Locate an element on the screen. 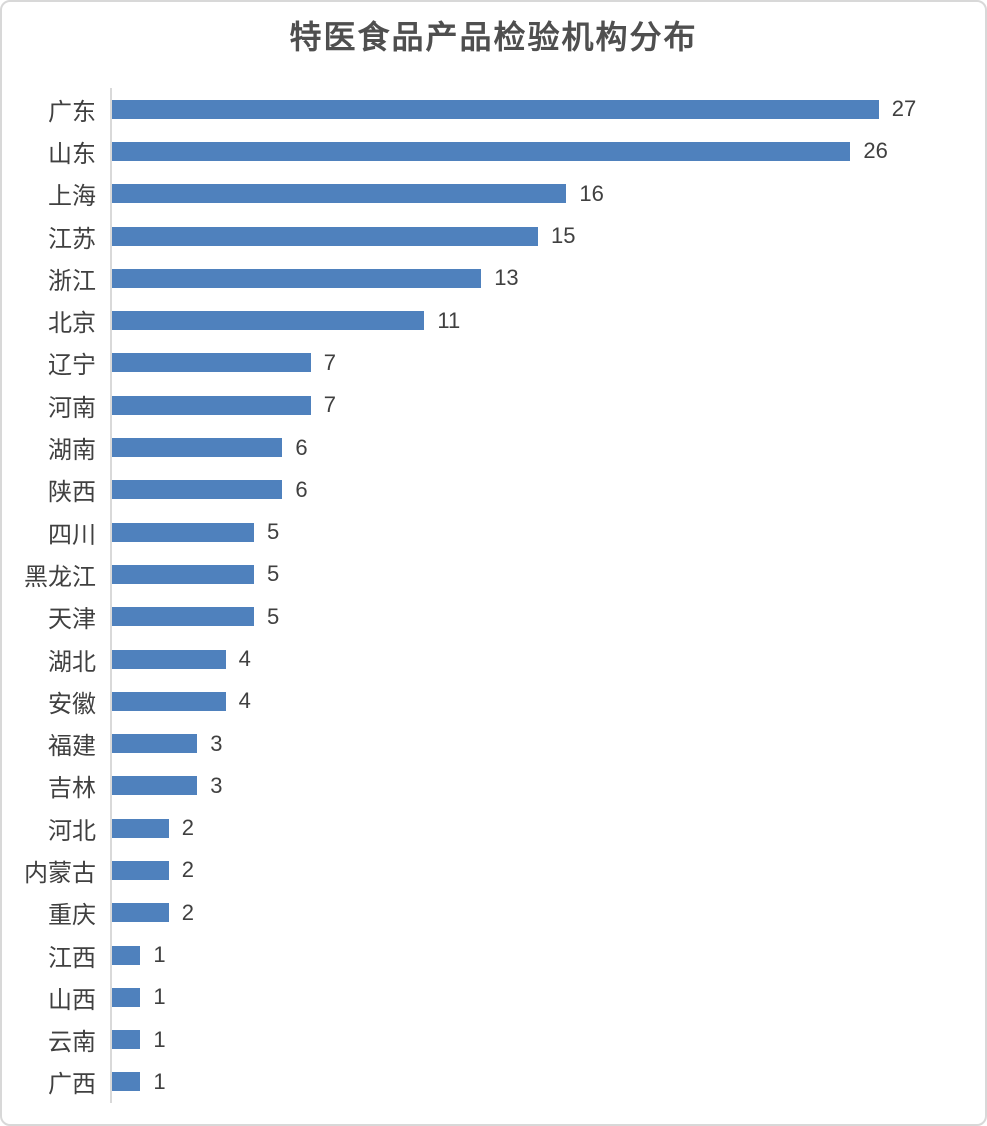  chart-row: 山东 26 is located at coordinates (493, 151).